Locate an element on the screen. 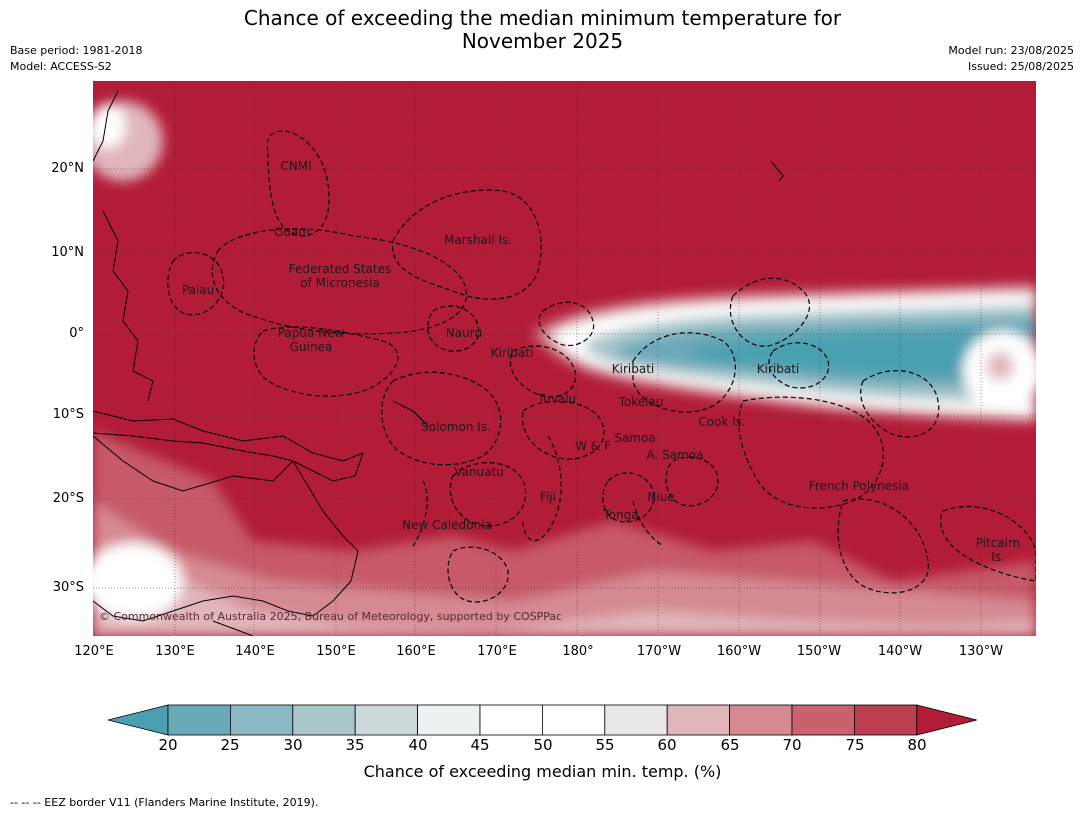  label-palau: Palau is located at coordinates (198, 290).